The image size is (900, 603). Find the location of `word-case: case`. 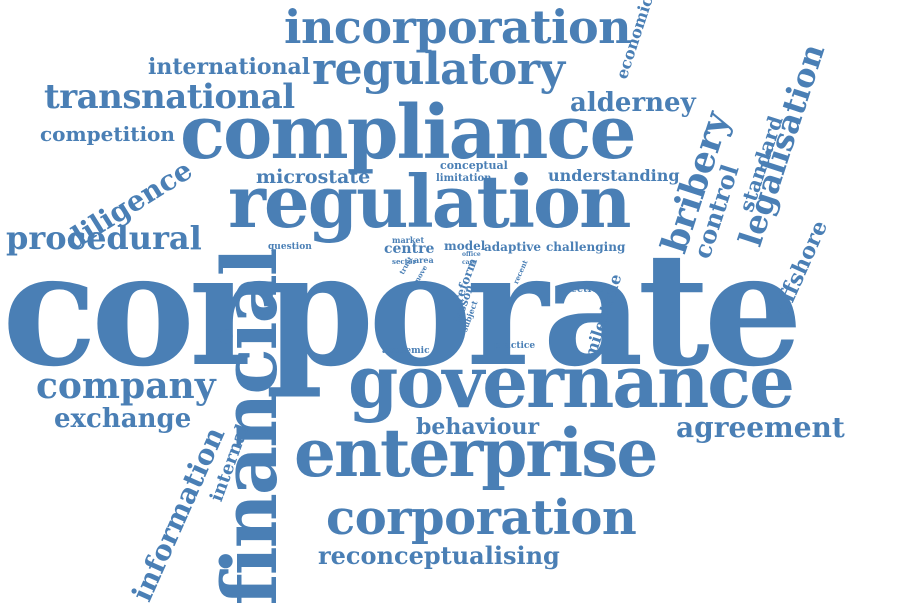

word-case: case is located at coordinates (469, 262).